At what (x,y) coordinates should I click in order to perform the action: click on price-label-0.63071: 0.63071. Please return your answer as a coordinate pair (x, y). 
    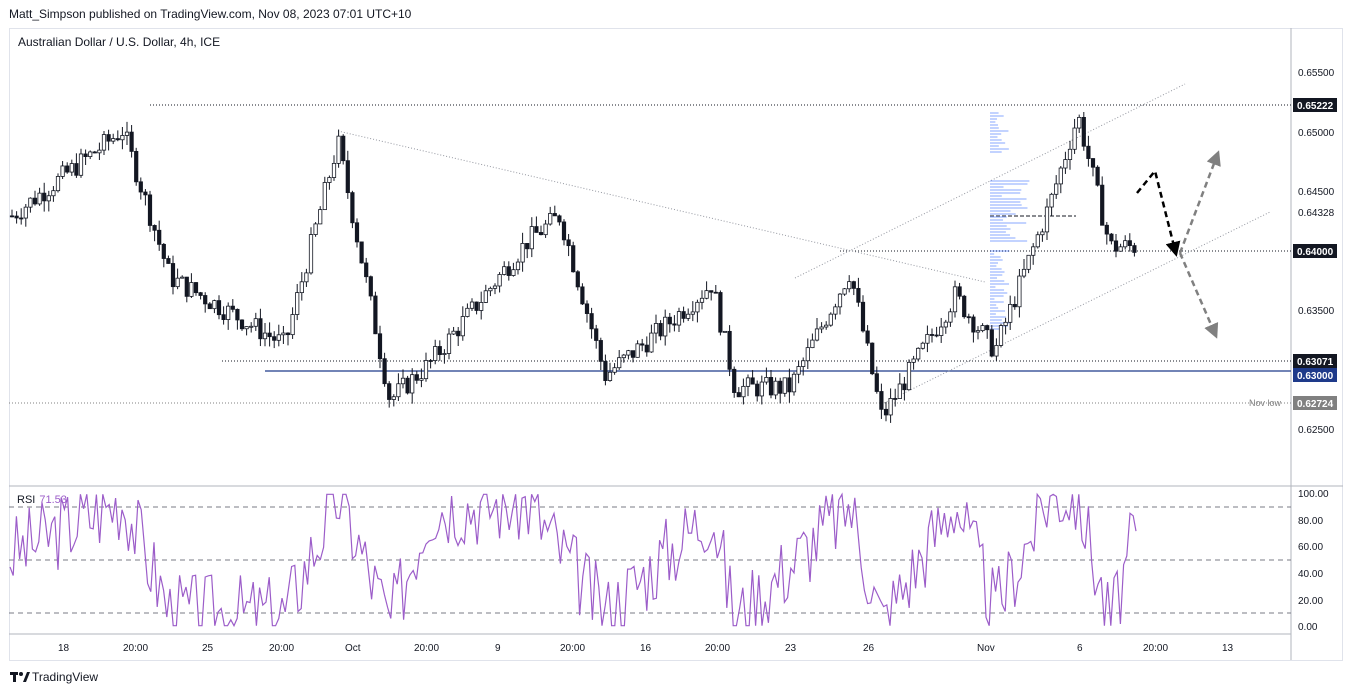
    Looking at the image, I should click on (1315, 362).